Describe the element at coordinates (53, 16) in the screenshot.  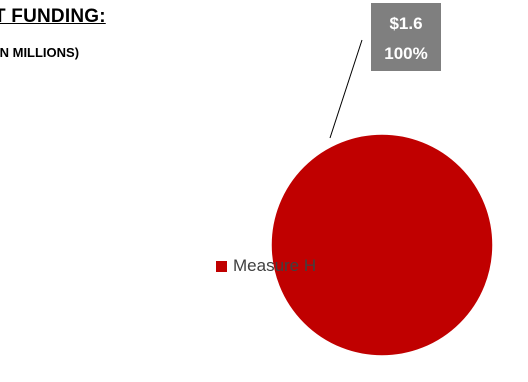
I see `chart-title: T FUNDING:` at that location.